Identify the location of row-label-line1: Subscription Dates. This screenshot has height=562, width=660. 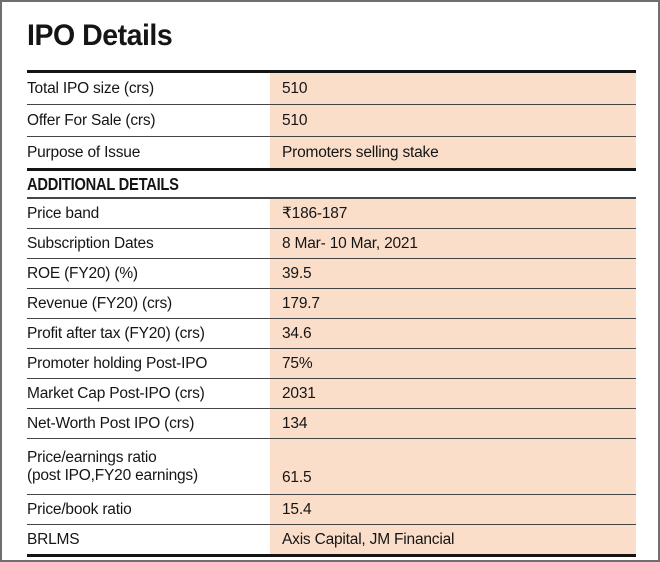
(90, 243).